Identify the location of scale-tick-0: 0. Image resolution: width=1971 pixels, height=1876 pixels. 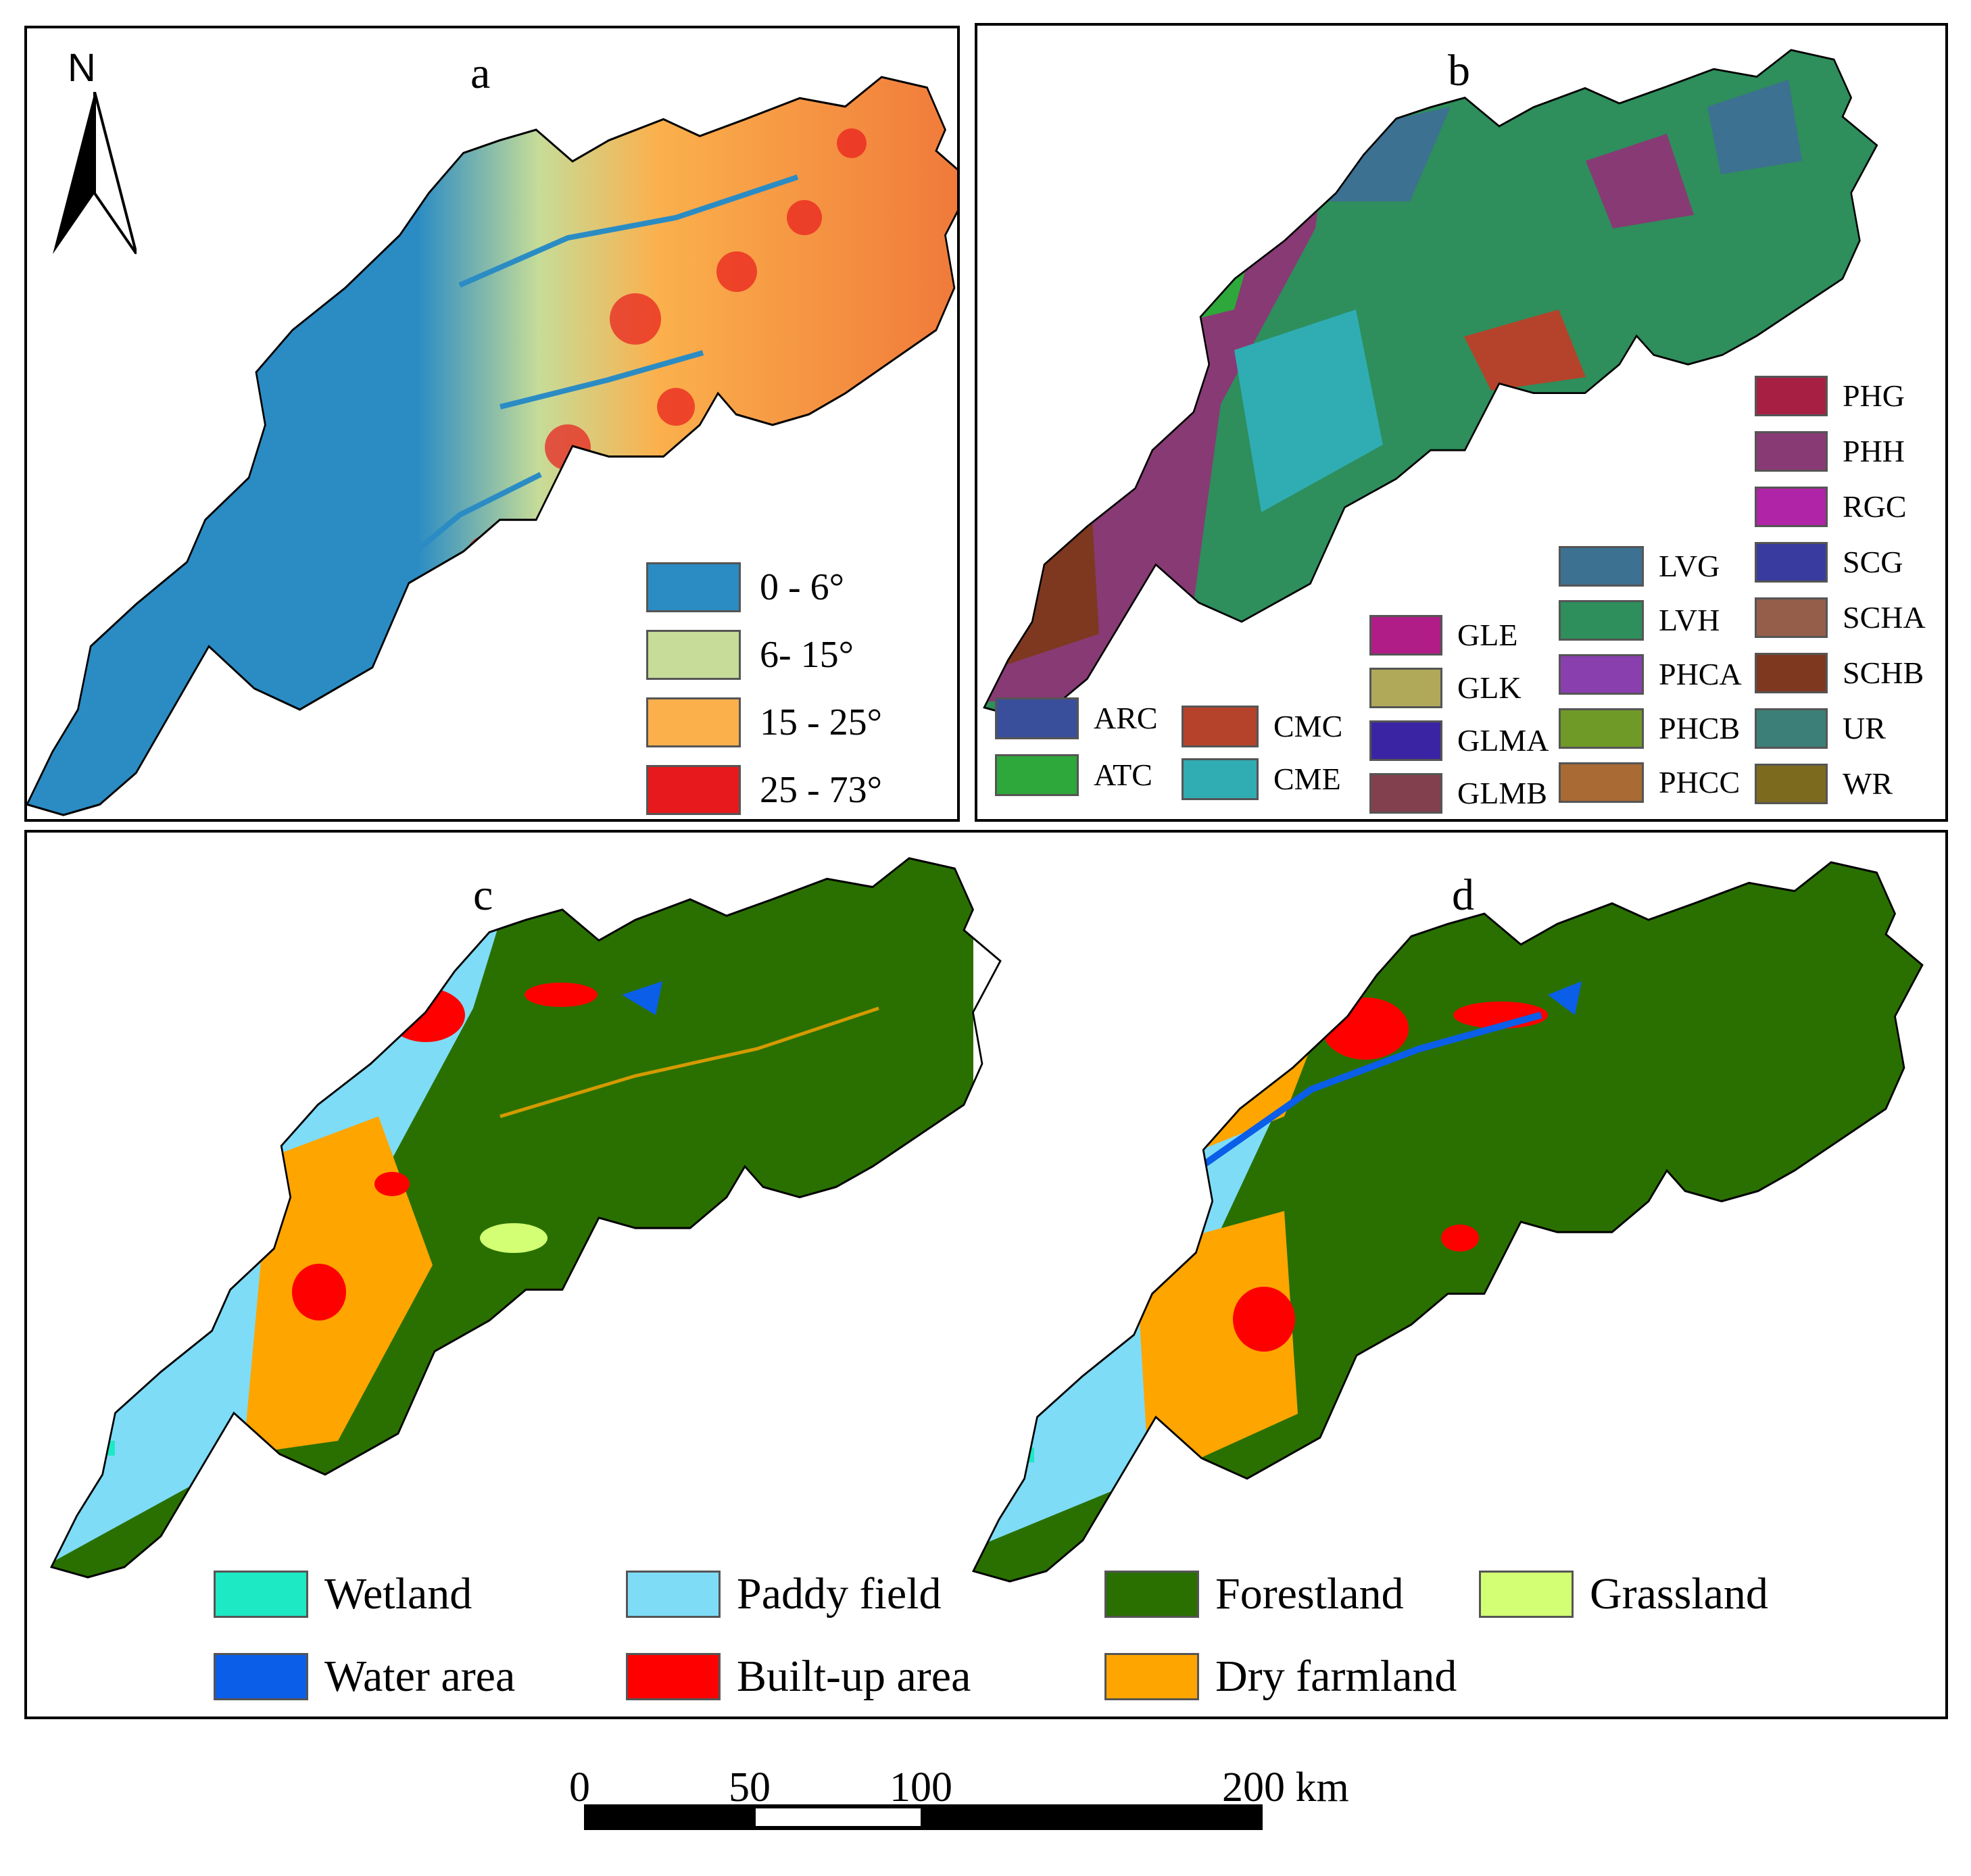
(579, 1787).